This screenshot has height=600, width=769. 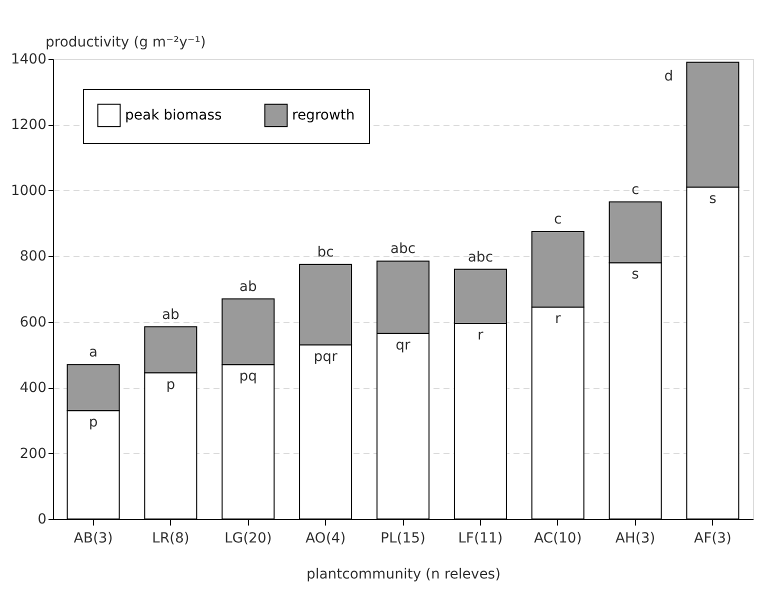 I want to click on x-tick-label: PL(15), so click(x=403, y=538).